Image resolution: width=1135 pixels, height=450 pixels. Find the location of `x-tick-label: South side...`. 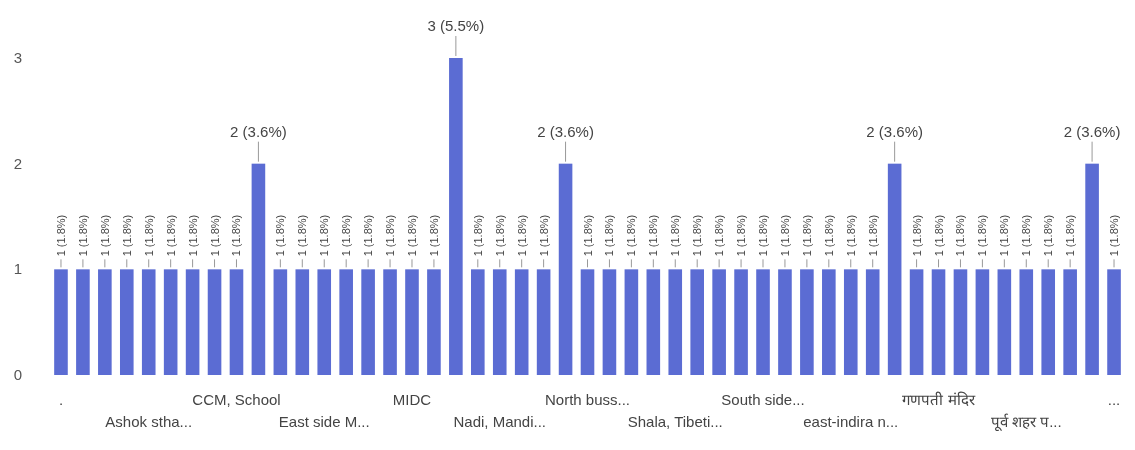

x-tick-label: South side... is located at coordinates (763, 399).